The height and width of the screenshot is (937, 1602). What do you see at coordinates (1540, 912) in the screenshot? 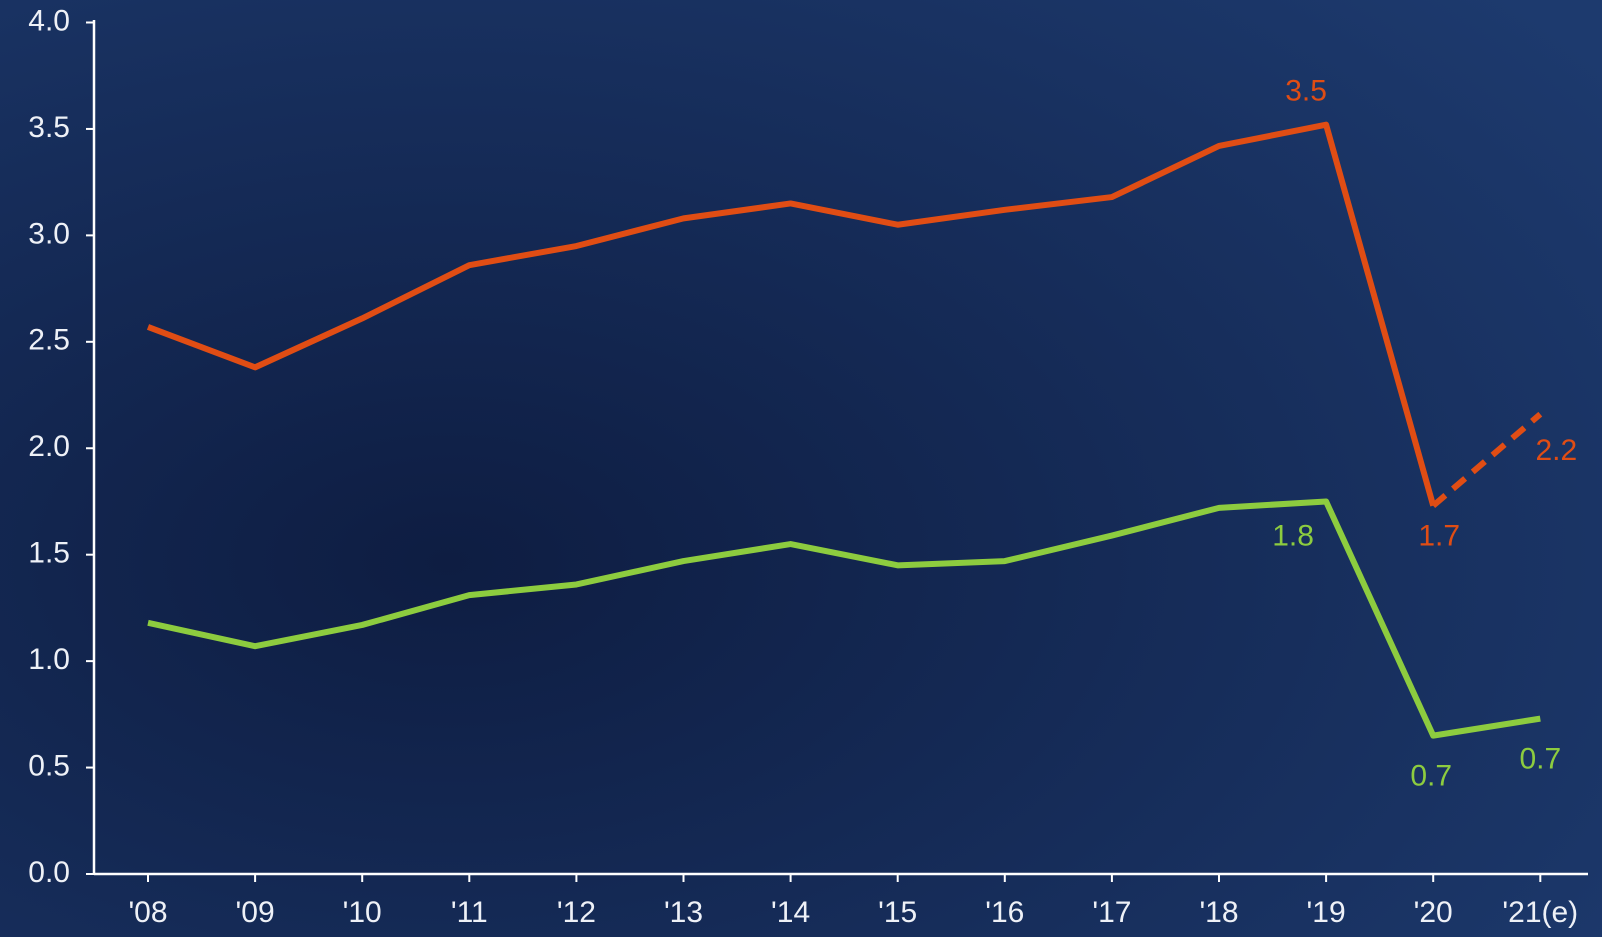
I see `x-tick-label: '21(e)` at bounding box center [1540, 912].